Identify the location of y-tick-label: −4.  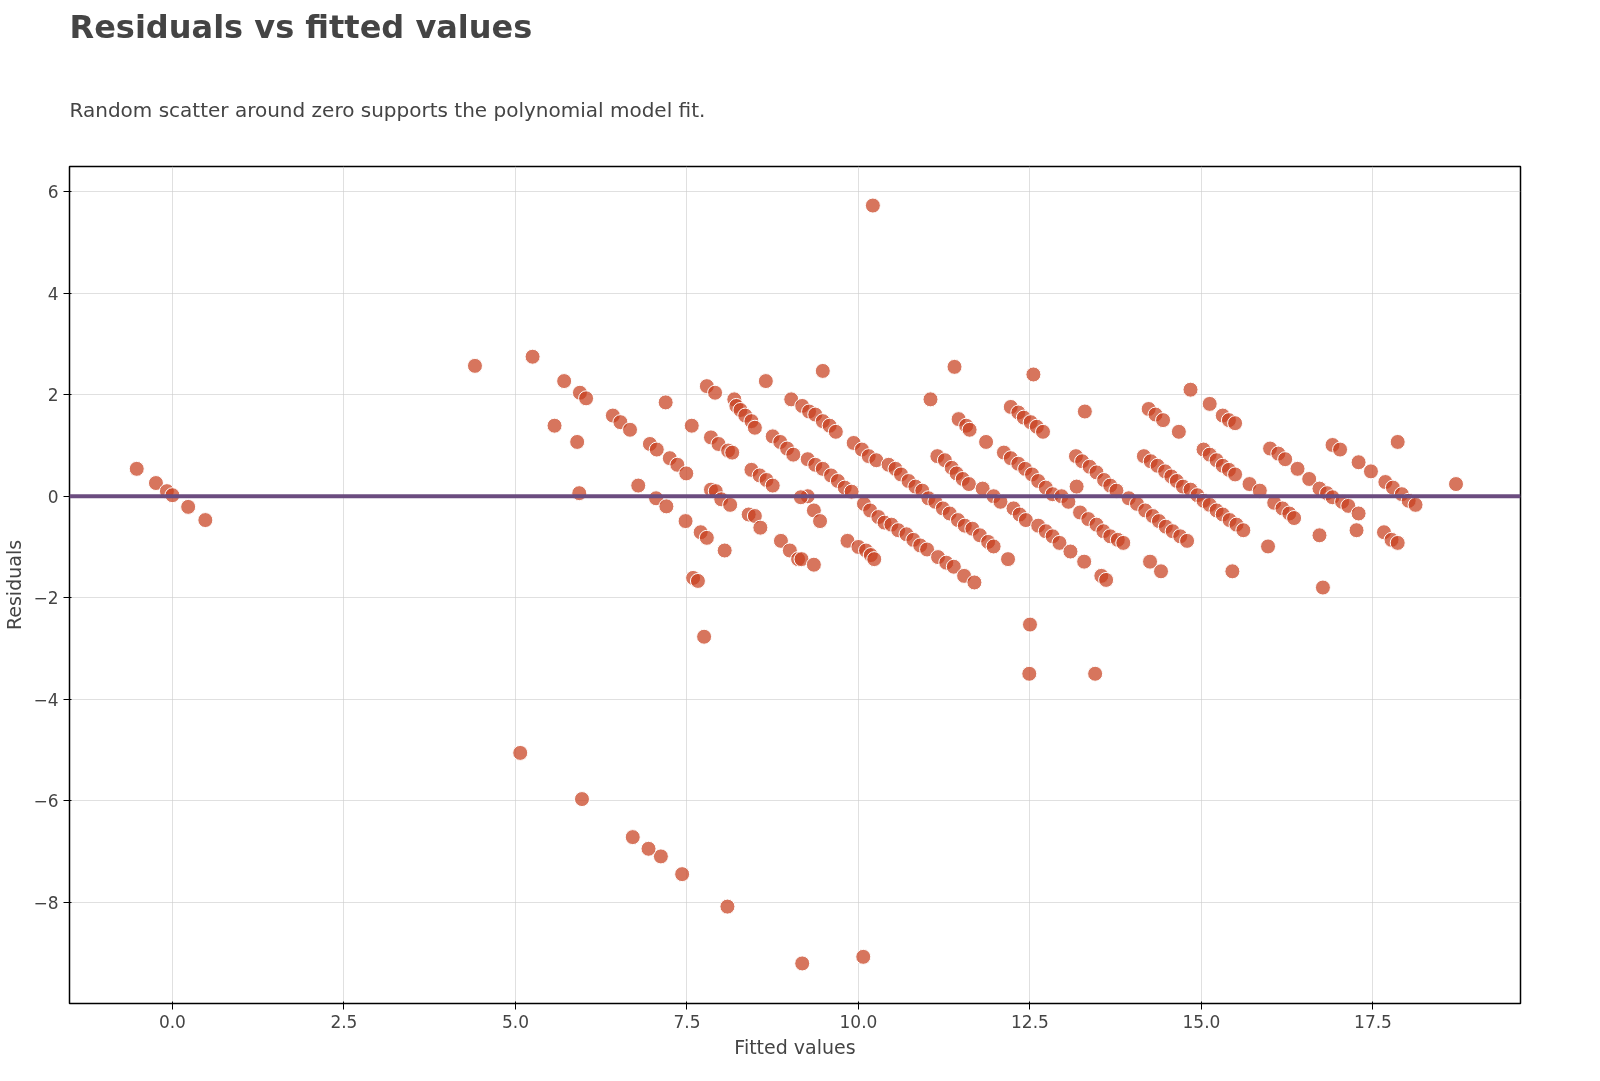
(46, 699).